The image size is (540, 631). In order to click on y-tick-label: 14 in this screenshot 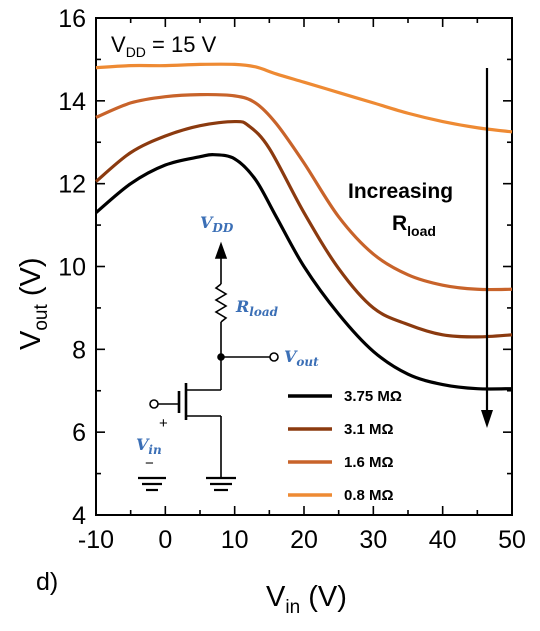, I will do `click(72, 102)`.